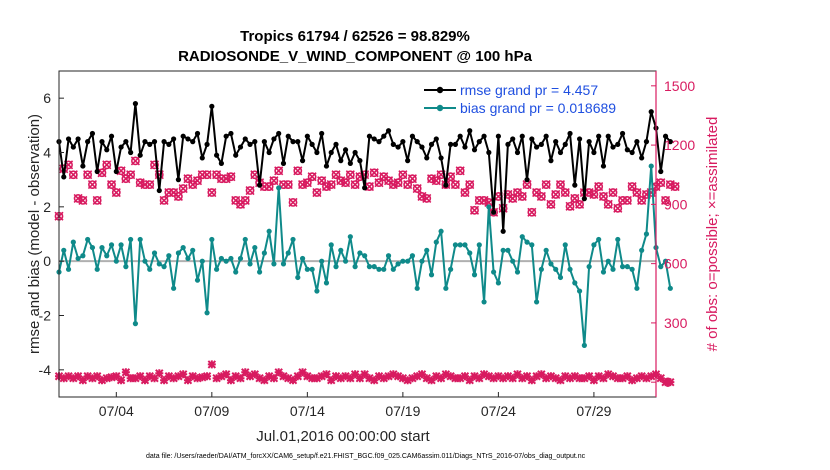 The image size is (830, 470). I want to click on y-tick-label: 0, so click(47, 261).